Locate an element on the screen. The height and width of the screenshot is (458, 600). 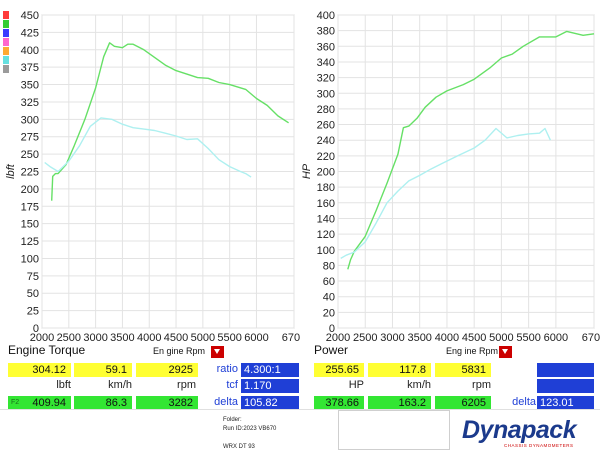
power-xtick-label: 3000 is located at coordinates (392, 338).